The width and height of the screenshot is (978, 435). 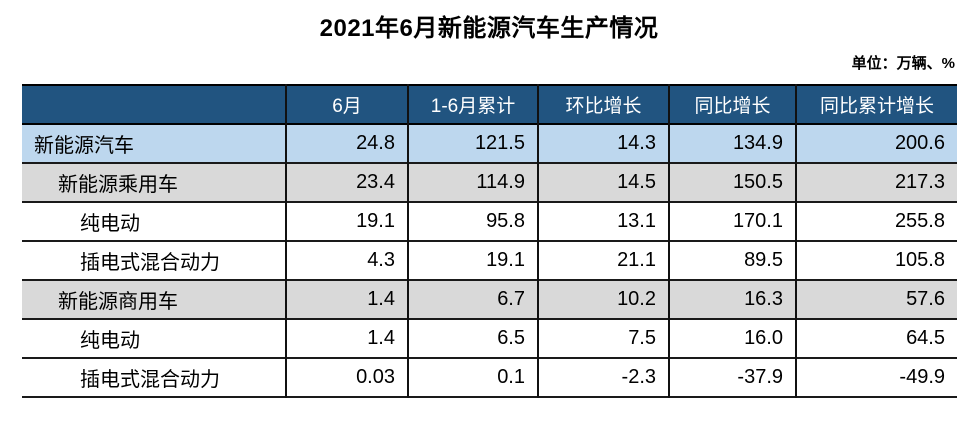 I want to click on table-row-commercial-phev: 插电式混合动力 0.03 0.1 -2.3 -37.9 -49.9, so click(x=489, y=377).